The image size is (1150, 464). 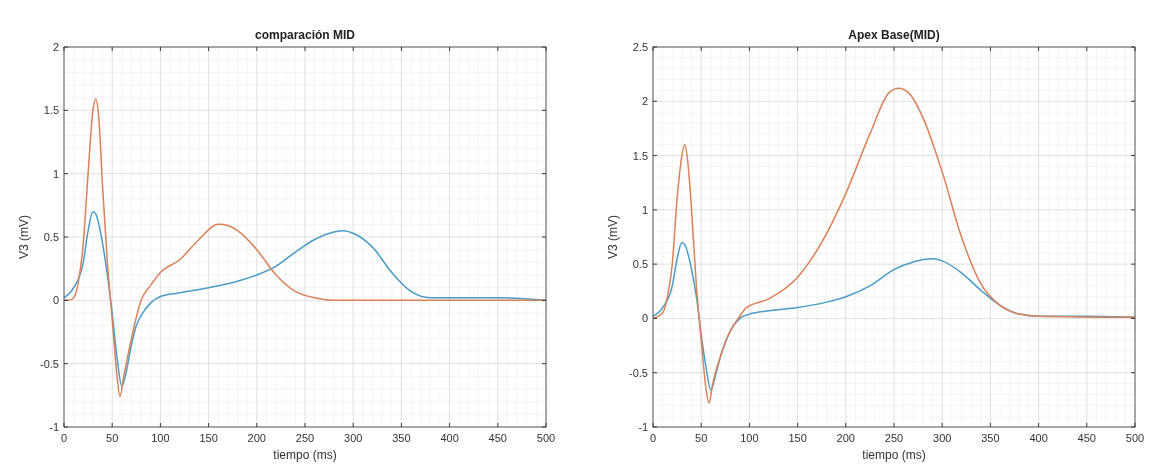 I want to click on y-tick-label: 2.5, so click(x=640, y=47).